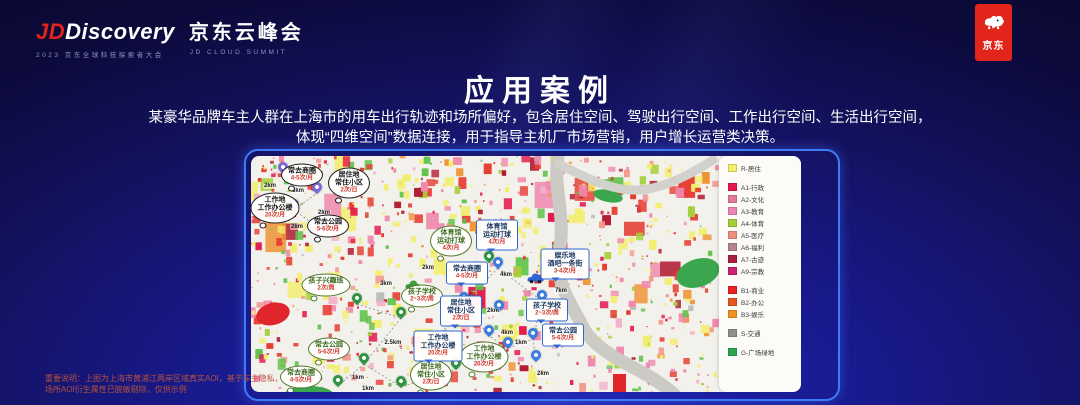  I want to click on map-callout: 常去公园 5-6次/月, so click(329, 351).